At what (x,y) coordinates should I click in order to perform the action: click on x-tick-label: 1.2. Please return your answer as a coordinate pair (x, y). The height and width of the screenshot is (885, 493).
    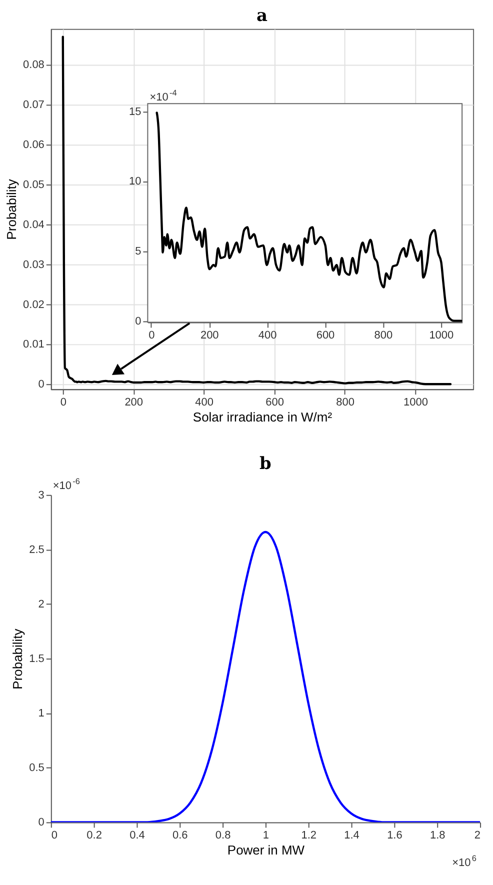
    Looking at the image, I should click on (308, 836).